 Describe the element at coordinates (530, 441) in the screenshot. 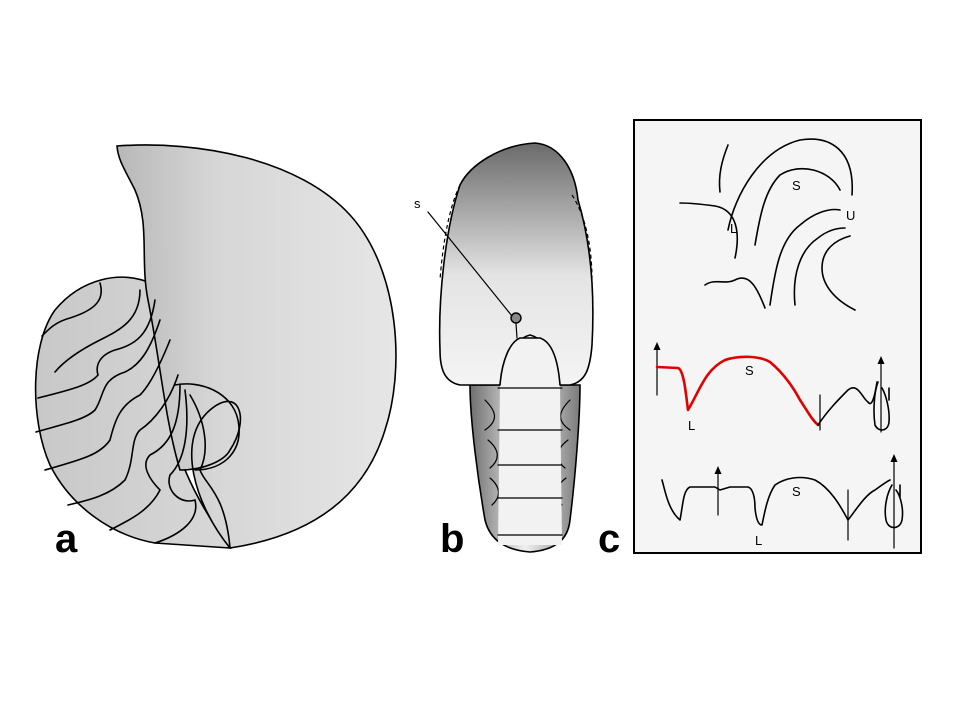

I see `venter-inner` at that location.